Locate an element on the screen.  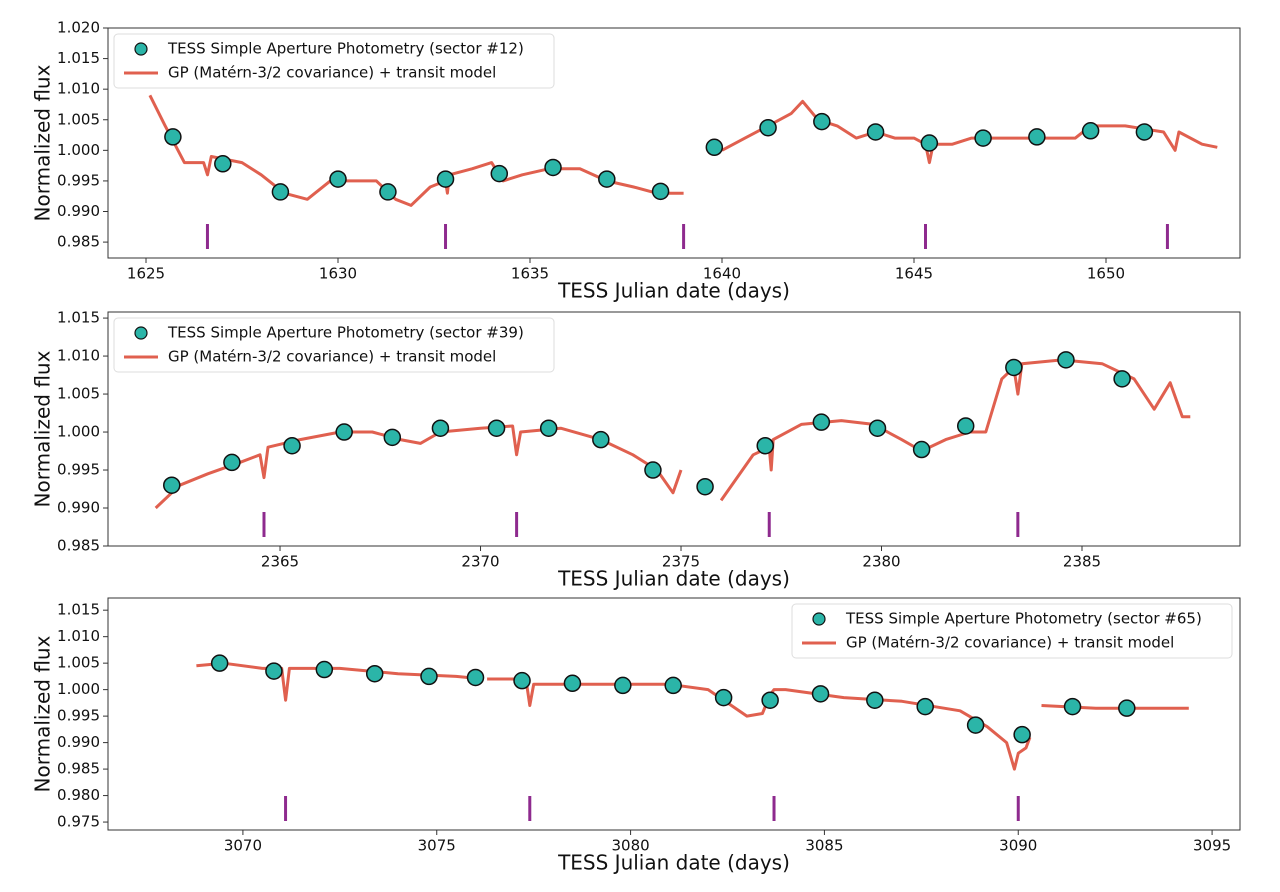
x-tick-label: 3090 is located at coordinates (1018, 846).